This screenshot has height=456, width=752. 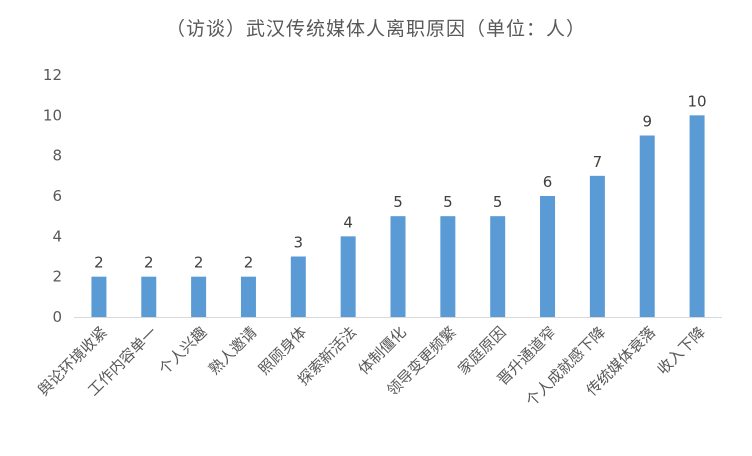 What do you see at coordinates (57, 156) in the screenshot?
I see `y-tick-label: 8` at bounding box center [57, 156].